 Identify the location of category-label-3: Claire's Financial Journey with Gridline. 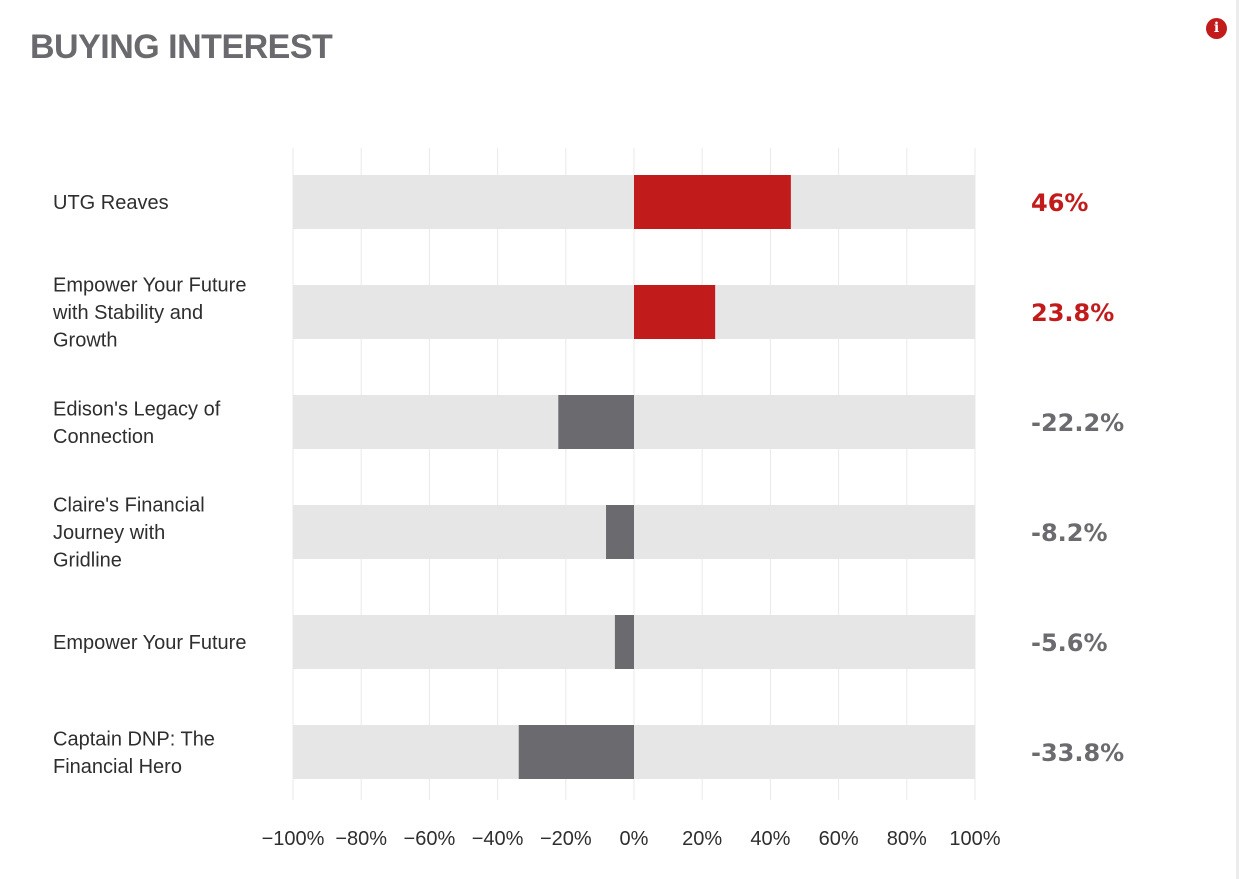
(129, 533).